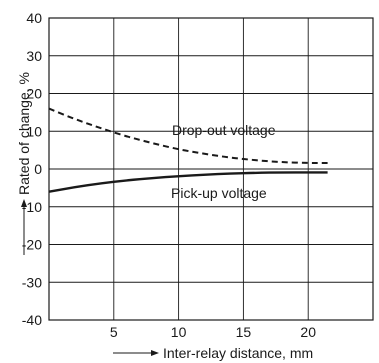 The image size is (379, 363). I want to click on y-tick-label: 0, so click(38, 169).